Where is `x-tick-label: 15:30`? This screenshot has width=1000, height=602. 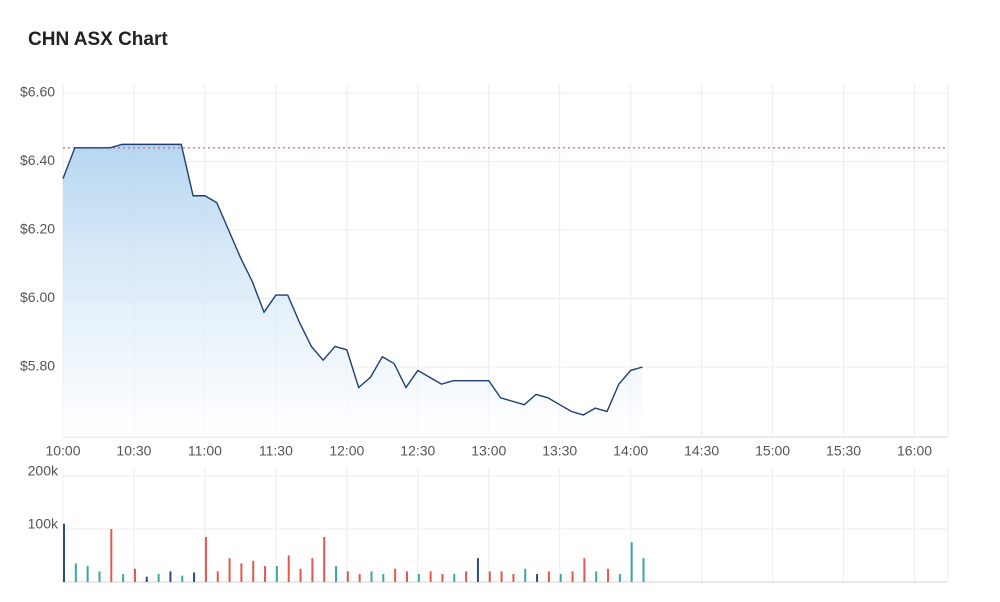 x-tick-label: 15:30 is located at coordinates (843, 451).